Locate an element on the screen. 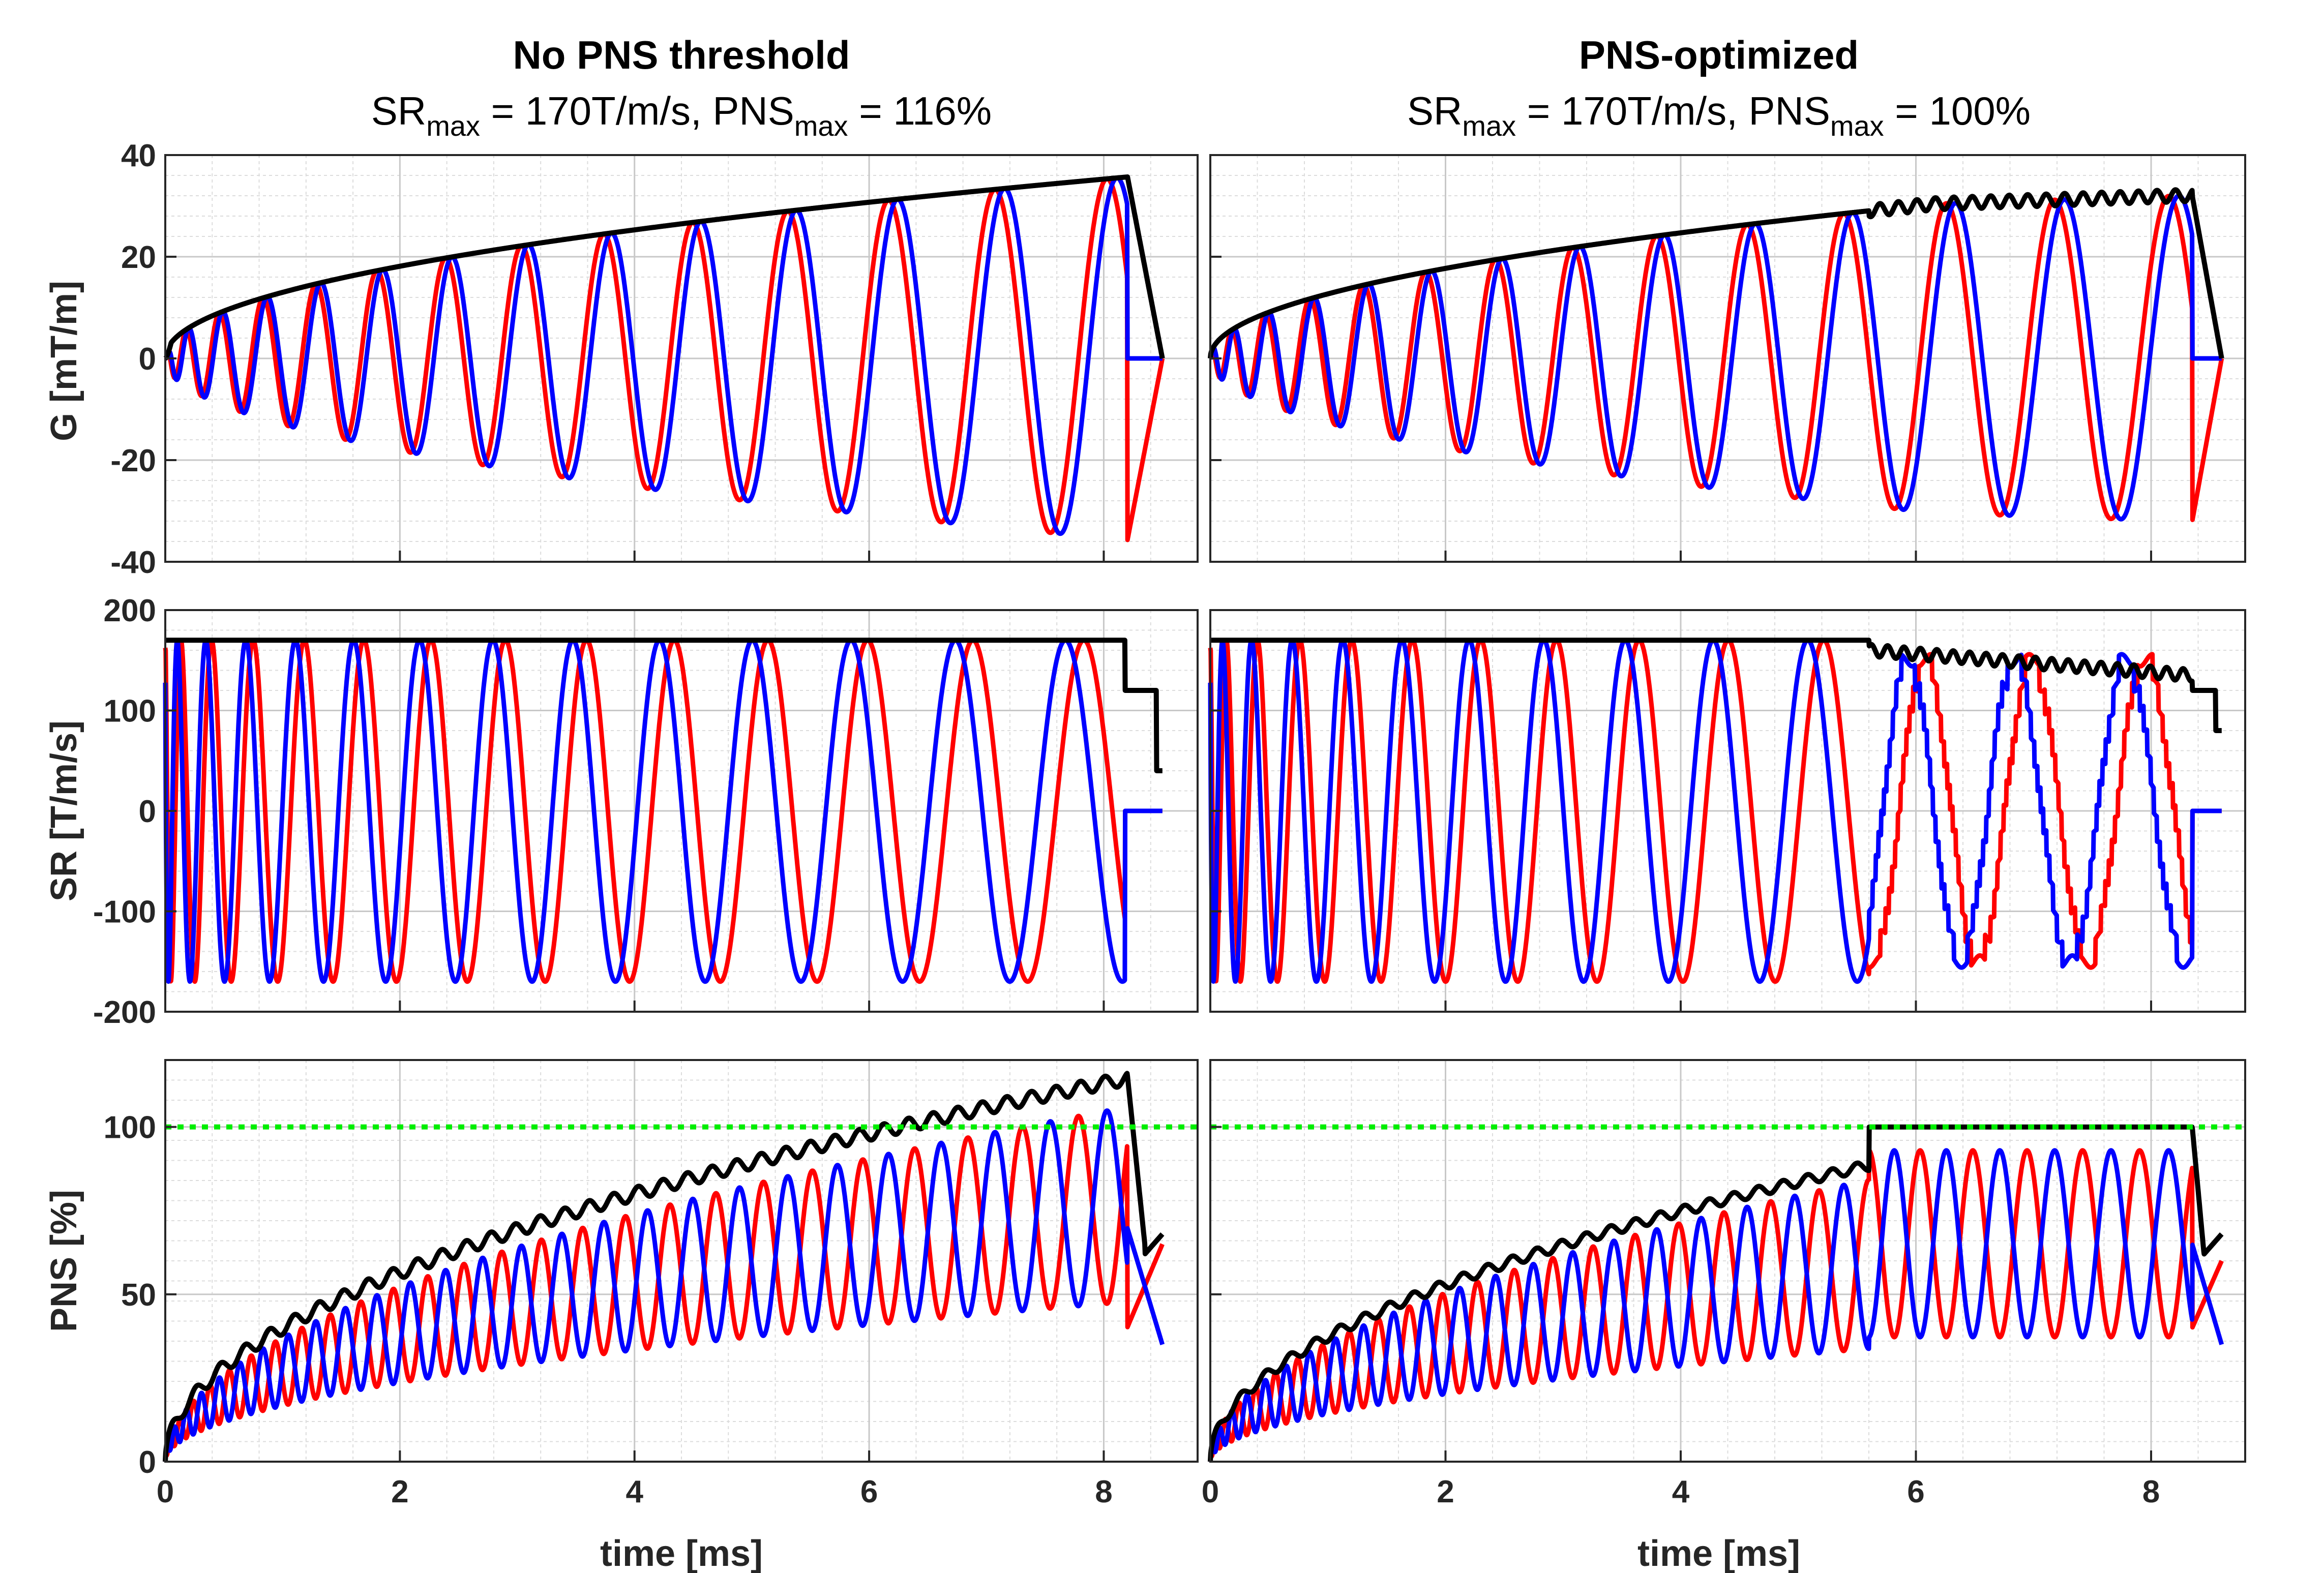  column-subtitle-left: SRmax = 170T/m/s, PNSmax = 116% is located at coordinates (681, 115).